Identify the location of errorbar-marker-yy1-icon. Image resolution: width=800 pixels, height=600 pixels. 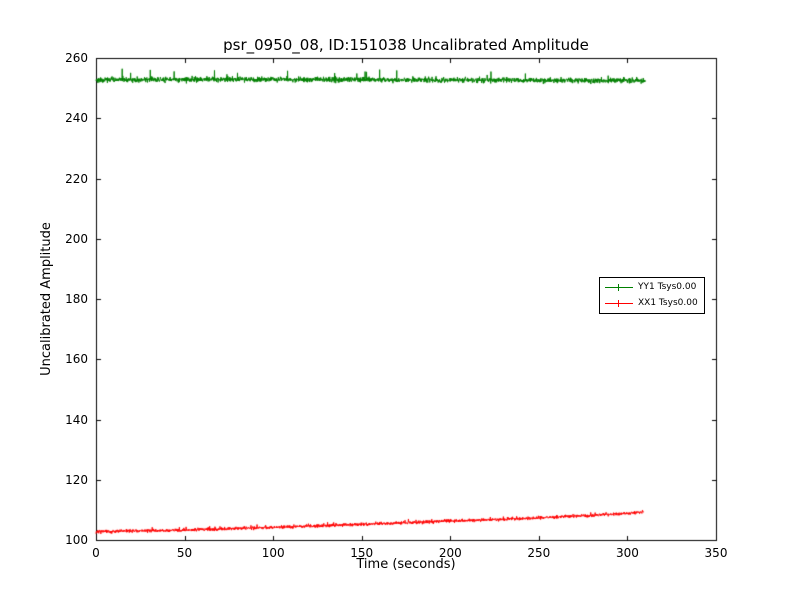
(619, 287).